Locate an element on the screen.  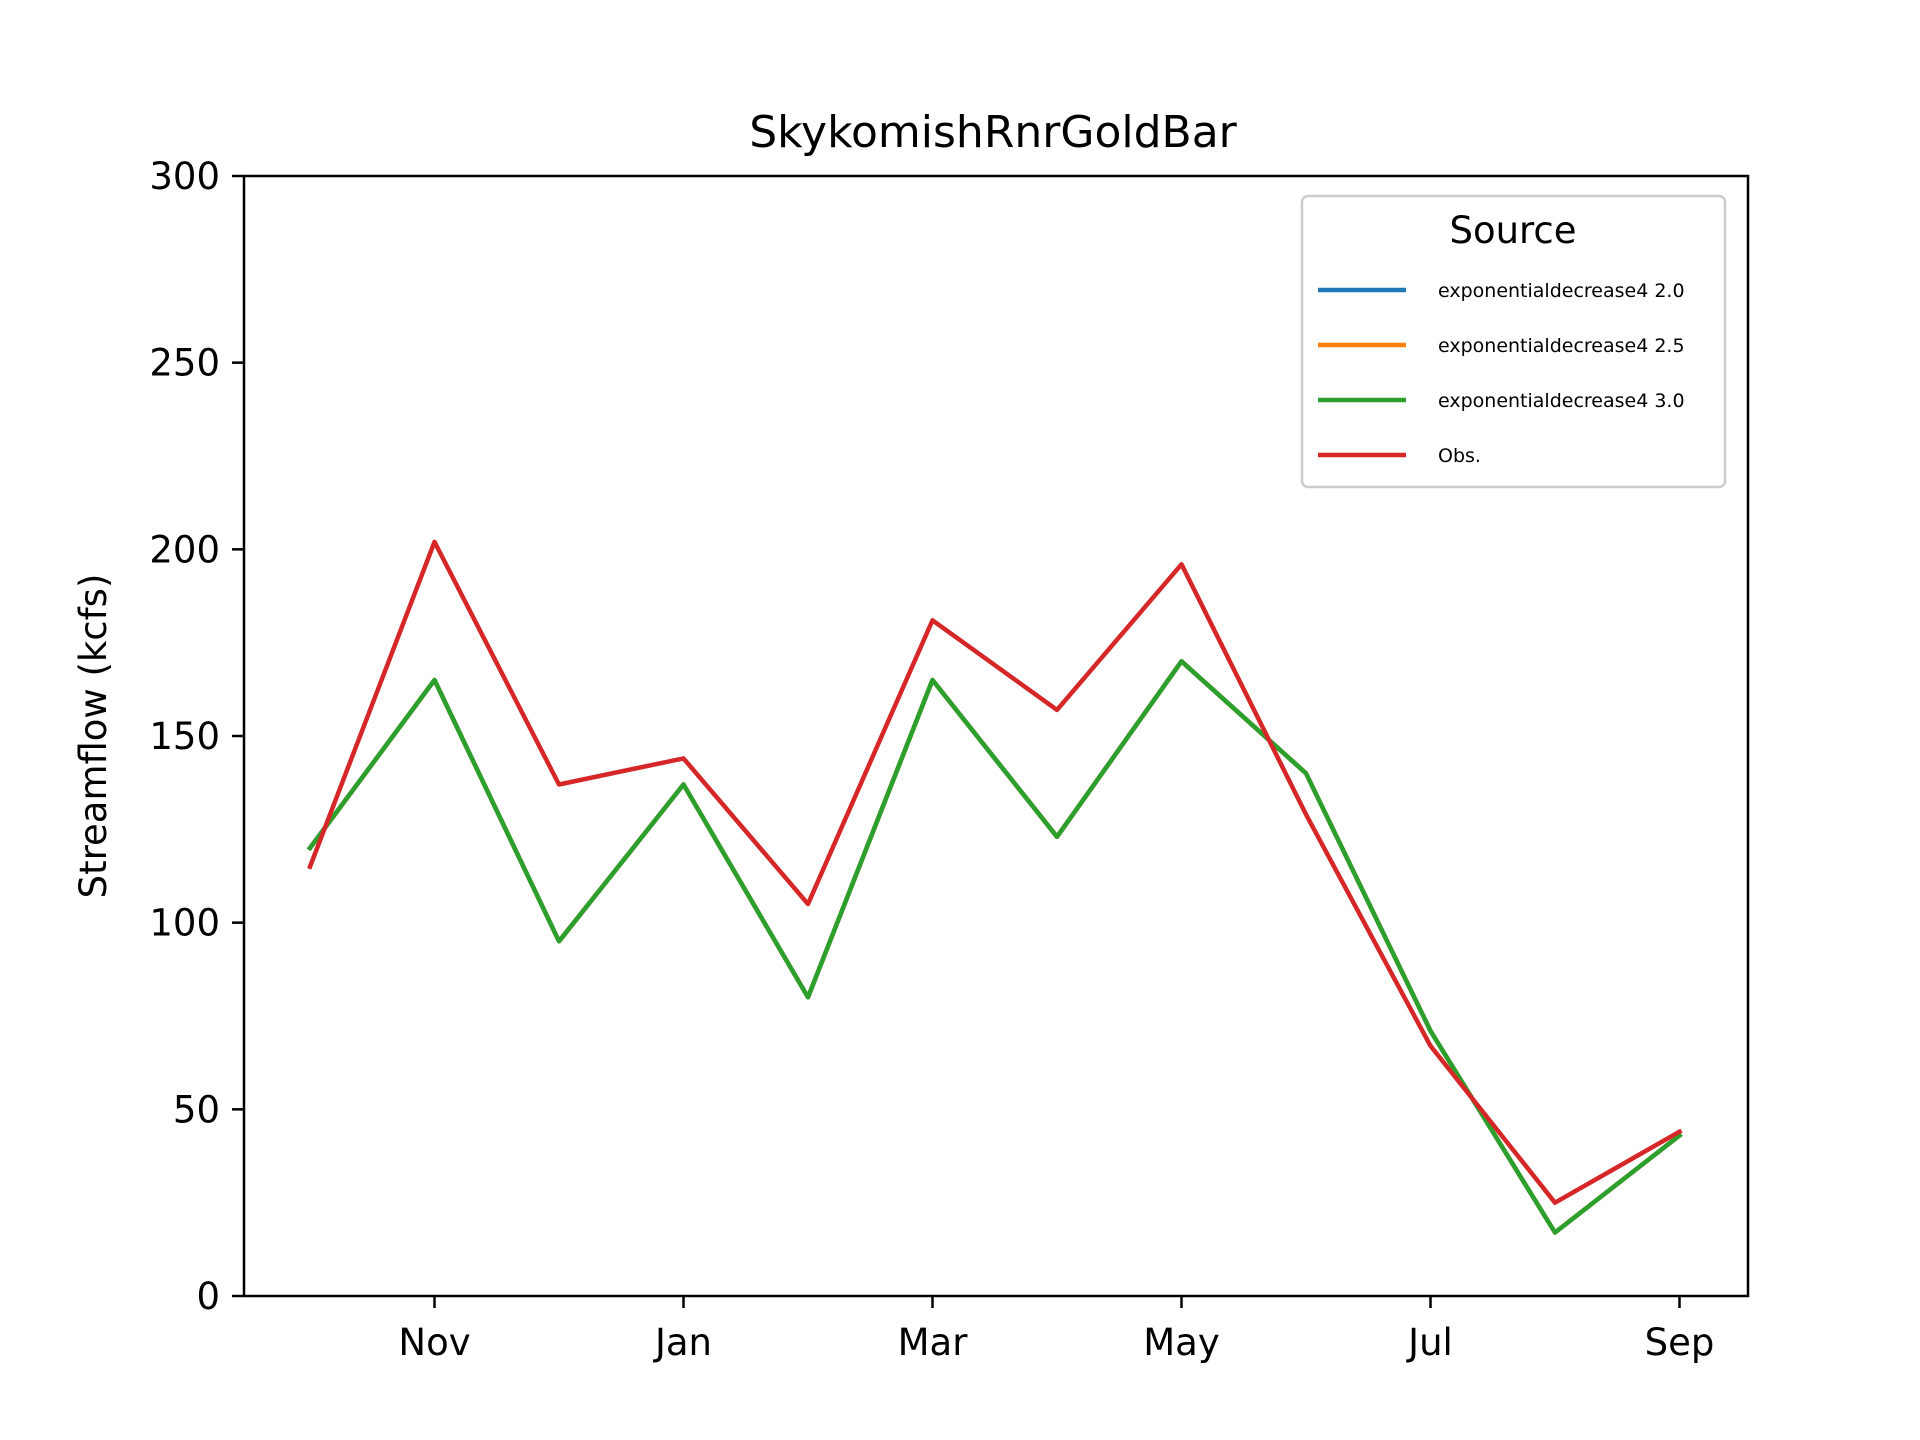
y-axis-label: Streamflow (kcfs) is located at coordinates (93, 736).